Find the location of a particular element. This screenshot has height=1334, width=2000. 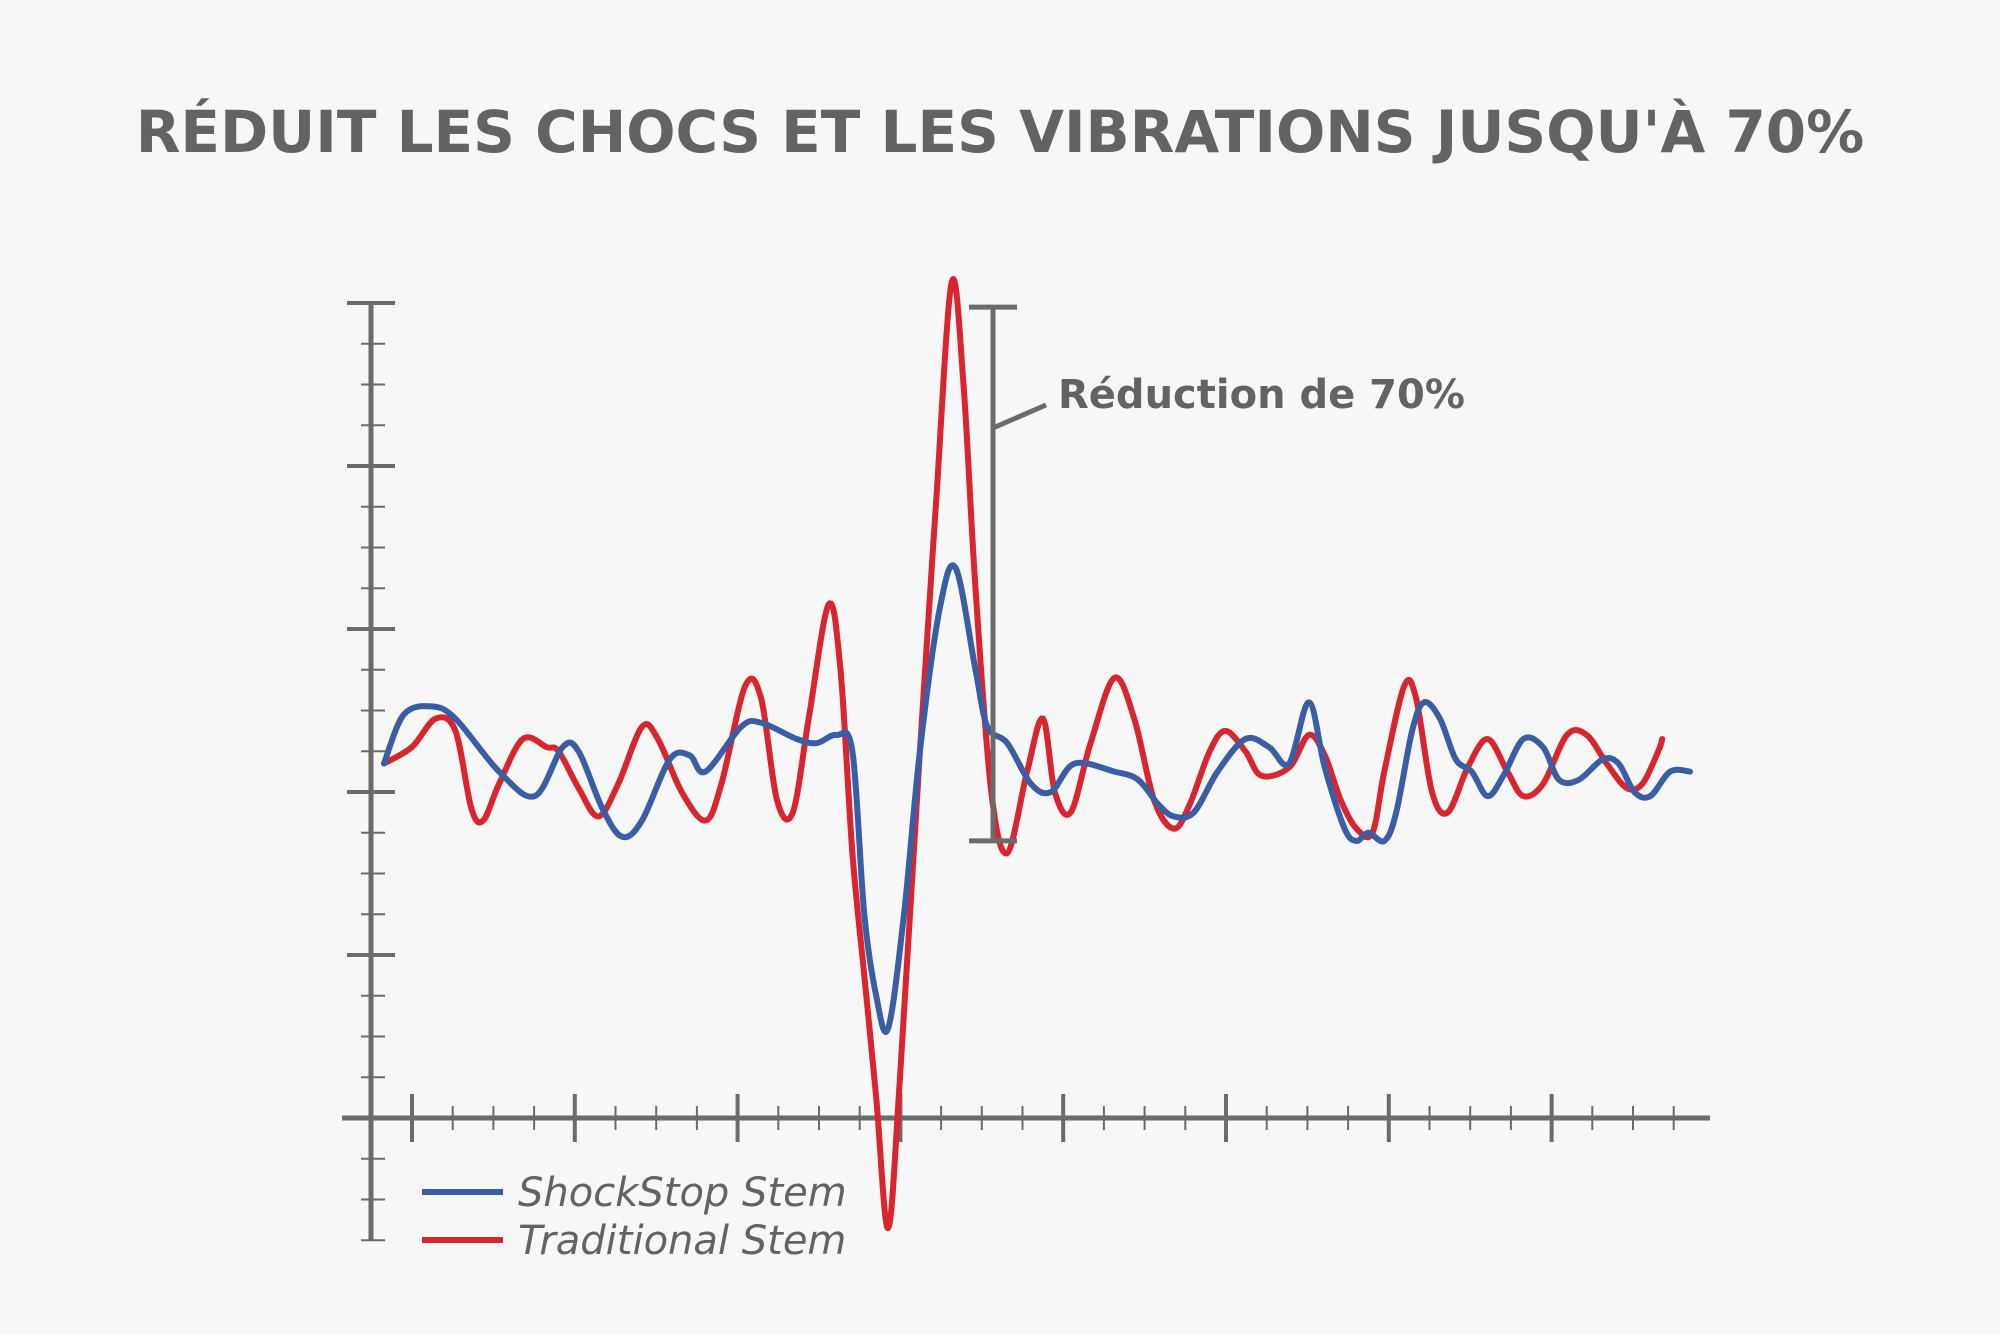

annotation-leader is located at coordinates (1019, 416).